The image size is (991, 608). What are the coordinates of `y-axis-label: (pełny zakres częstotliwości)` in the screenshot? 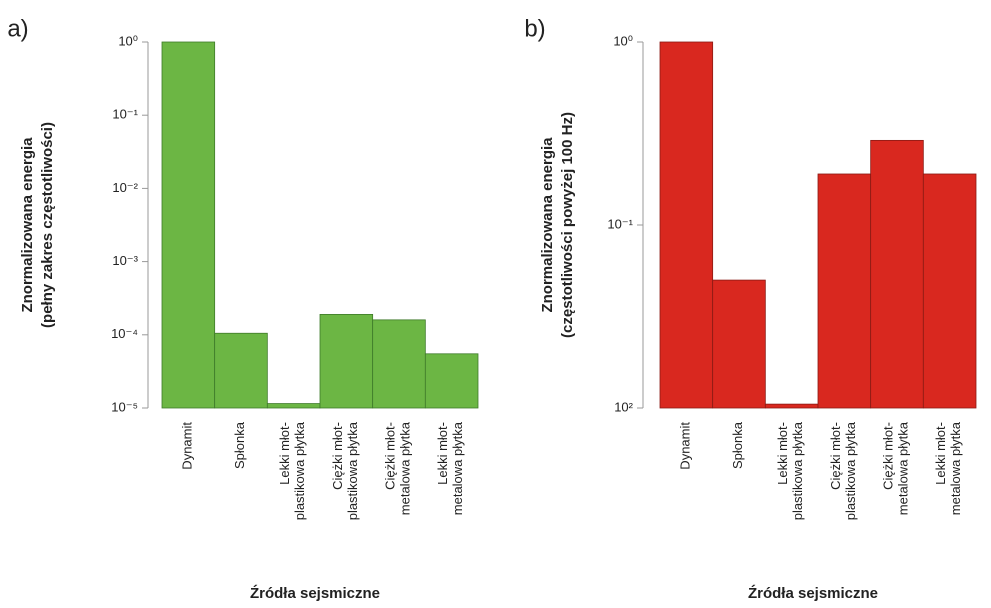 It's located at (47, 225).